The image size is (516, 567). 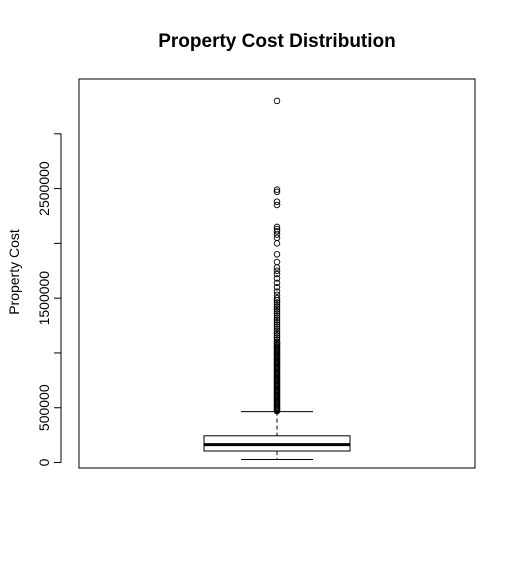 What do you see at coordinates (44, 298) in the screenshot?
I see `y-tick-label: 1500000` at bounding box center [44, 298].